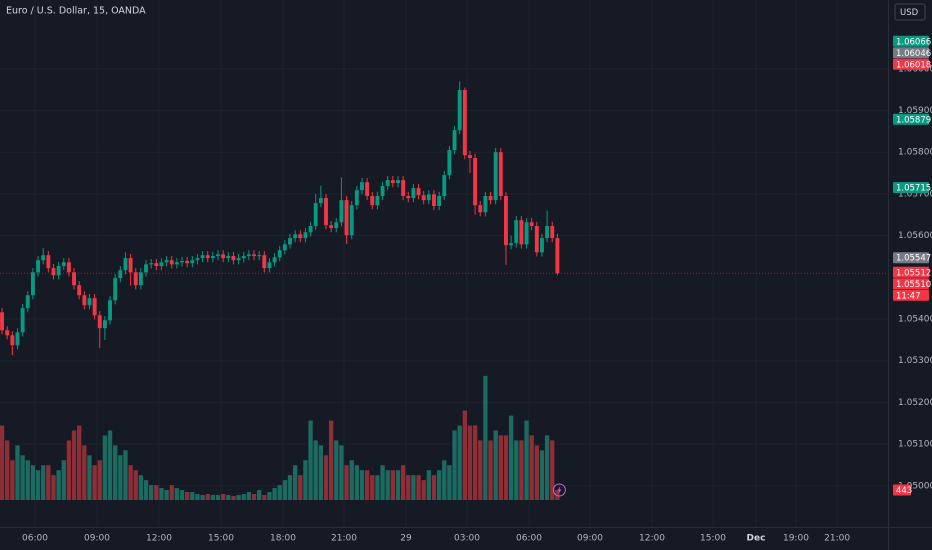  I want to click on x-tick-label: 15:00, so click(221, 539).